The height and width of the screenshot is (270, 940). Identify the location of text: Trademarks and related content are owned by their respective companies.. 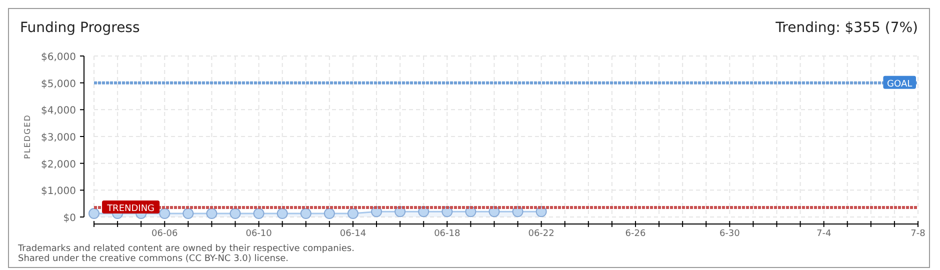
(185, 249).